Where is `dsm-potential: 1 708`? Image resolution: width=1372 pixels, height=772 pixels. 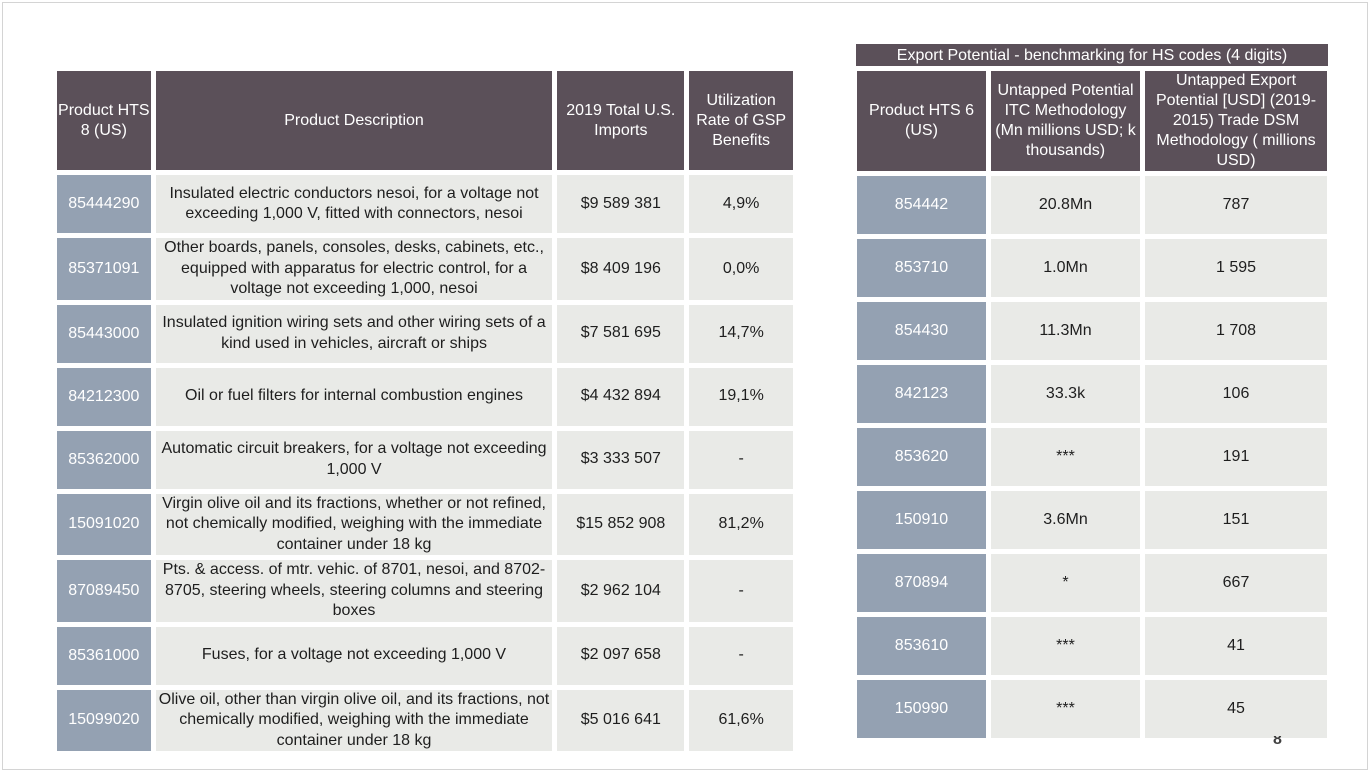 dsm-potential: 1 708 is located at coordinates (1236, 331).